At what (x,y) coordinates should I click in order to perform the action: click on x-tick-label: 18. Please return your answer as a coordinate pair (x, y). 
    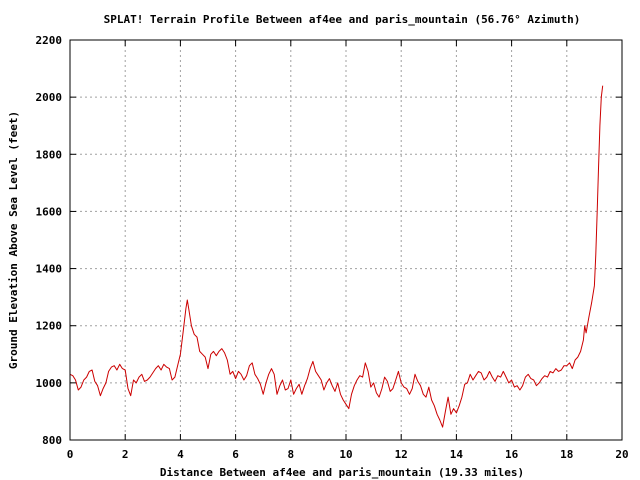
    Looking at the image, I should click on (566, 454).